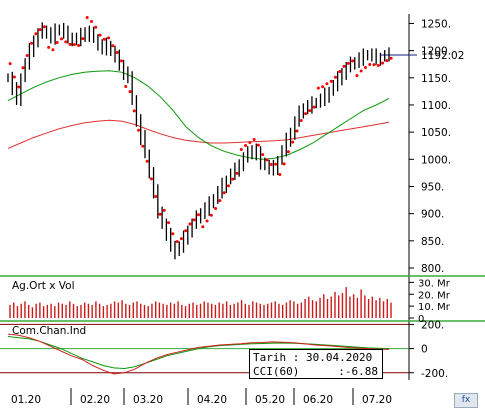  Describe the element at coordinates (212, 400) in the screenshot. I see `x-tick-label: 04.20` at that location.